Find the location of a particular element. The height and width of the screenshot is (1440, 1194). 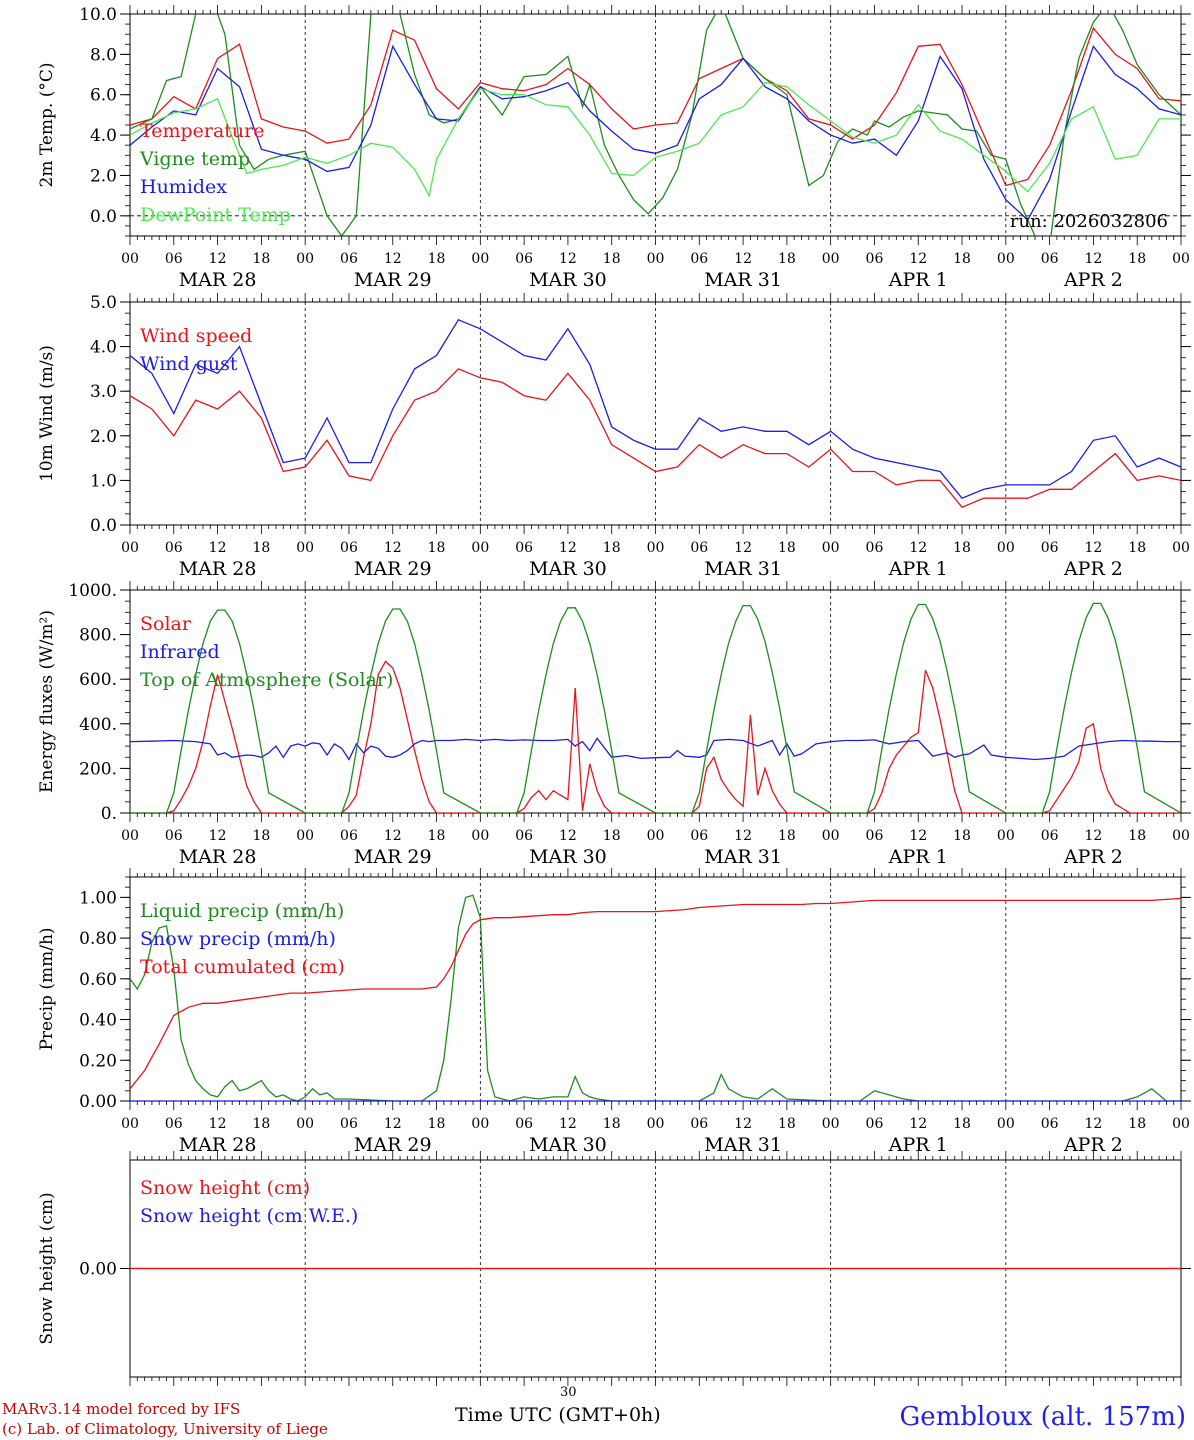

legend-entry: DewPoint Temp is located at coordinates (215, 215).